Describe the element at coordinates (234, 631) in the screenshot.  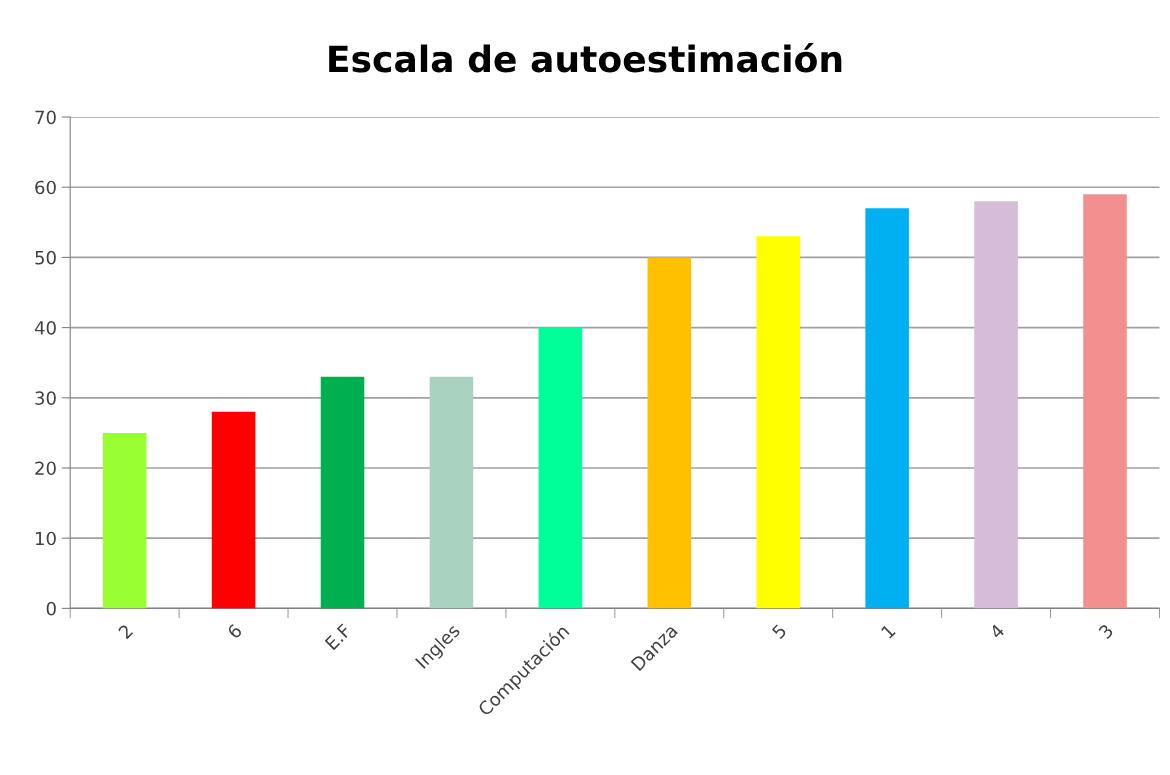
I see `x-tick-label: 6` at that location.